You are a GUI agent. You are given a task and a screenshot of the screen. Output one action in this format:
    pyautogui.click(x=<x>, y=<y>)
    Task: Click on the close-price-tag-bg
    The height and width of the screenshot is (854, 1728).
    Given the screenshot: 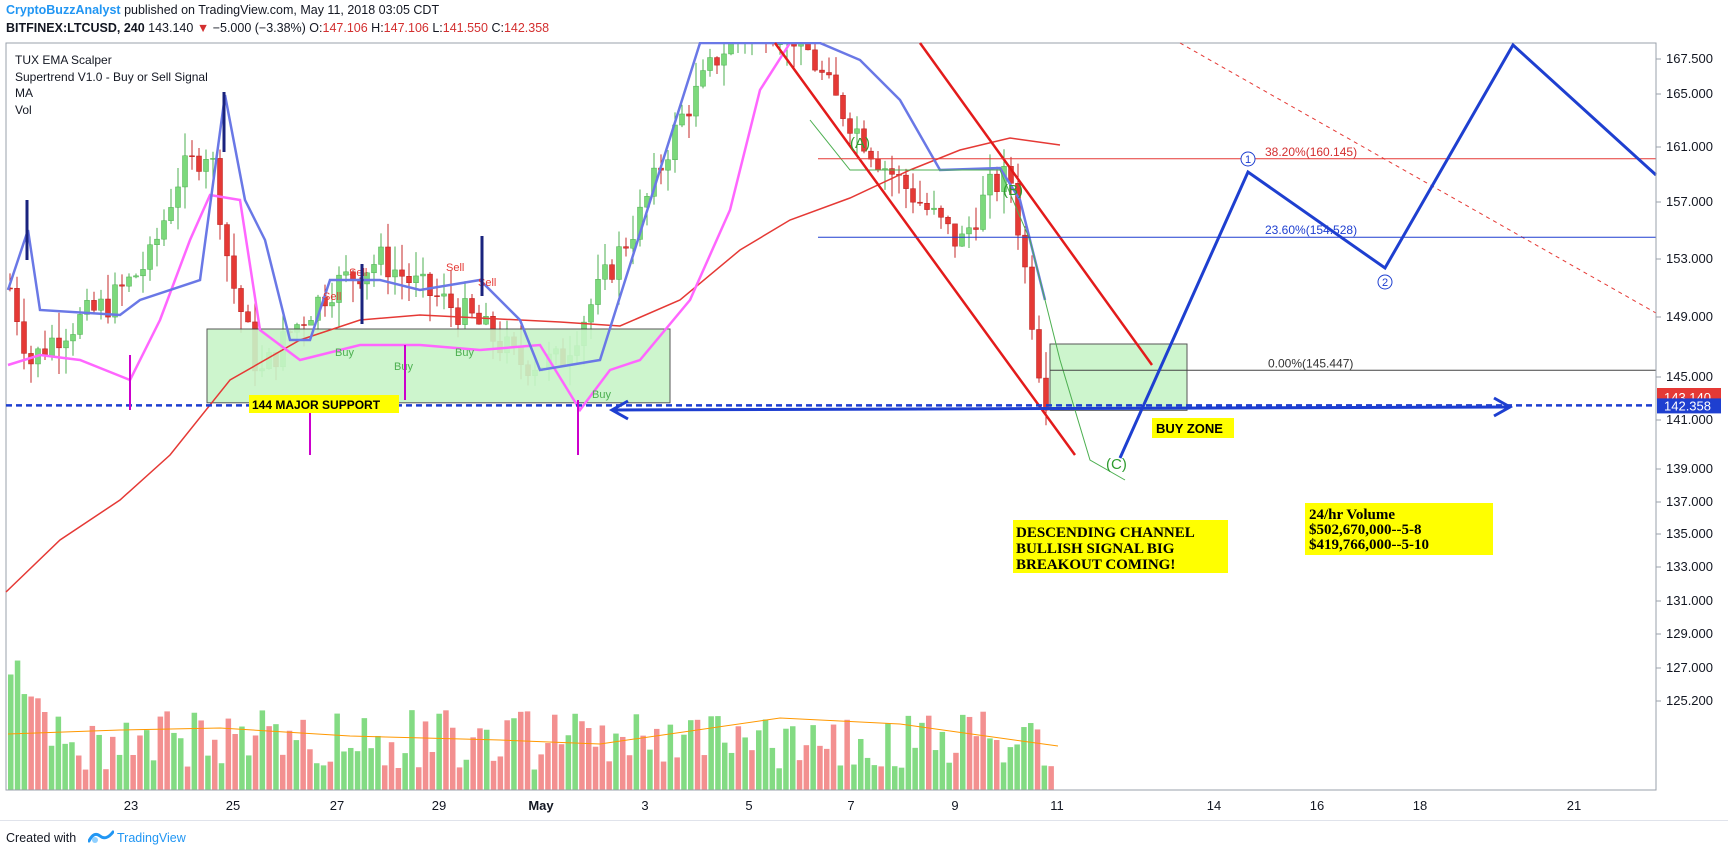 What is the action you would take?
    pyautogui.click(x=1689, y=406)
    